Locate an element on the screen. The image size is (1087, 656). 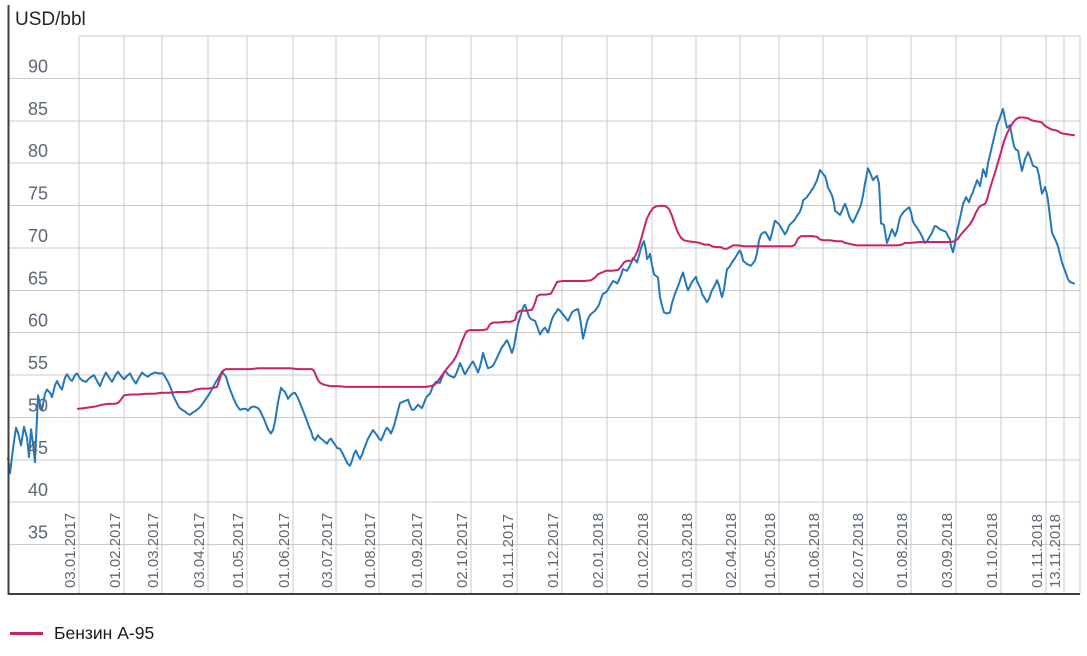
x-tick-label: 01.02.2017 is located at coordinates (115, 550).